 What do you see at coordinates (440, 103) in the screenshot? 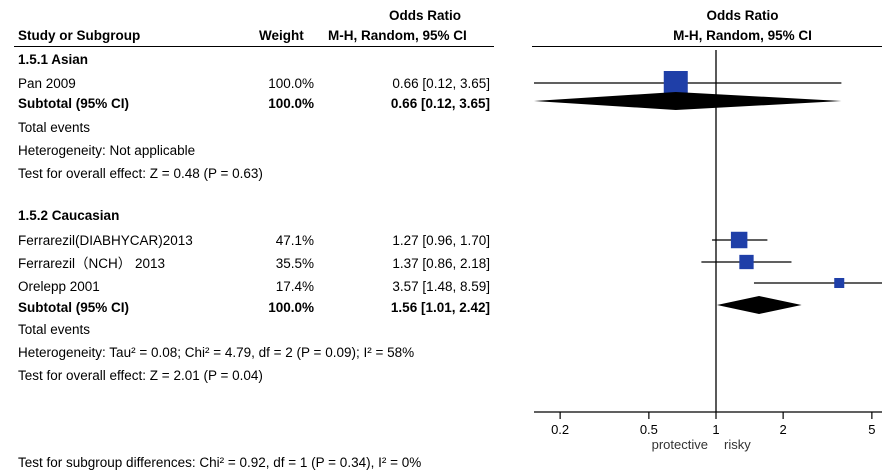
I see `subtotal-ci: 0.66 [0.12, 3.65]` at bounding box center [440, 103].